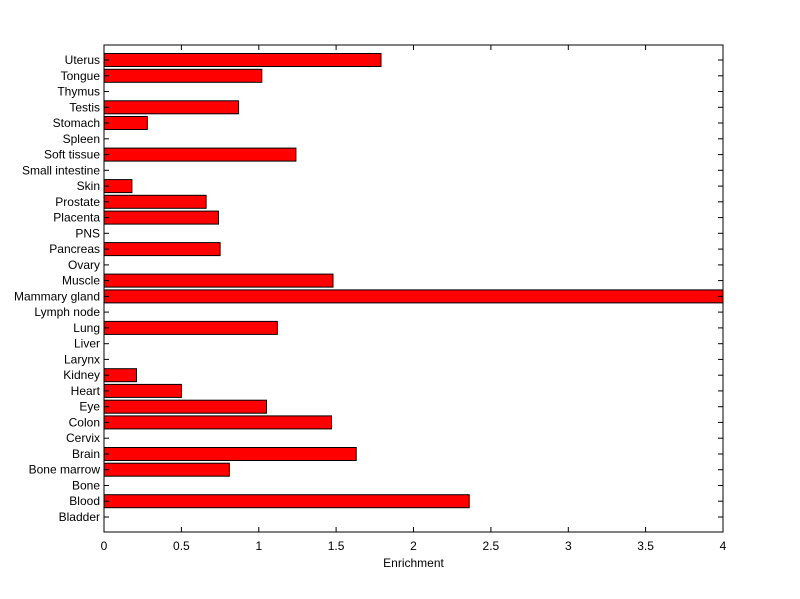  I want to click on y-tick-label-colon: Colon, so click(84, 422).